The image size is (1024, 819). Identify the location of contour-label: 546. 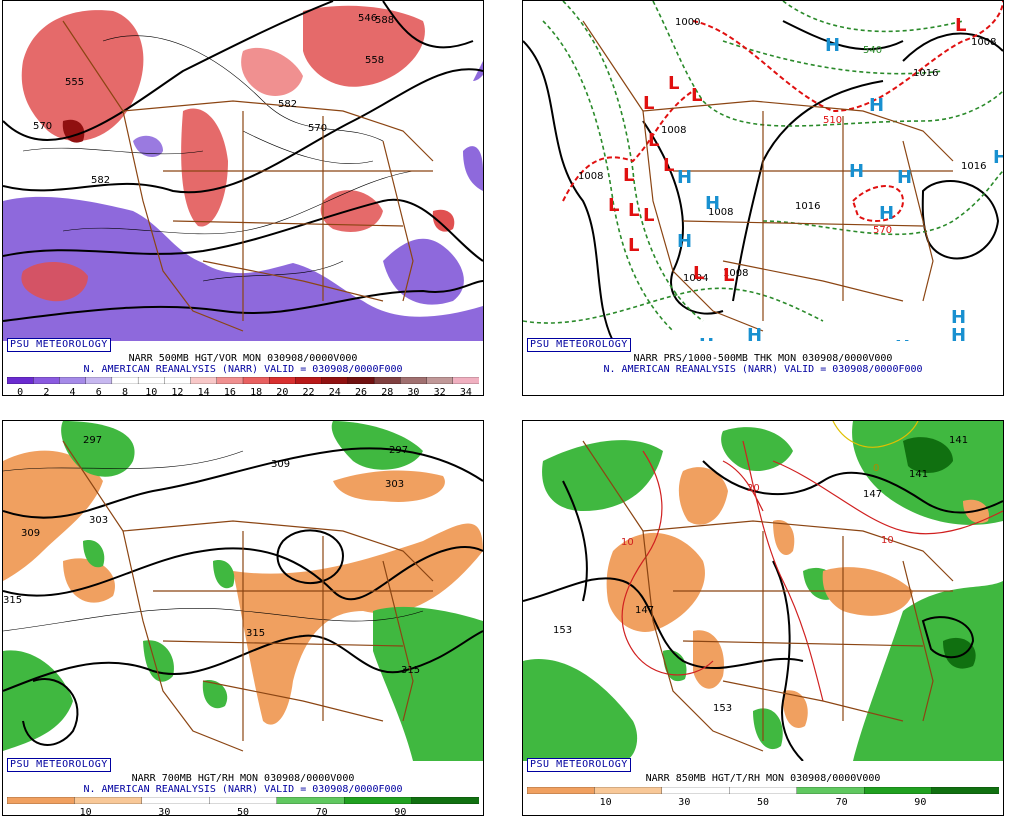
(367, 18).